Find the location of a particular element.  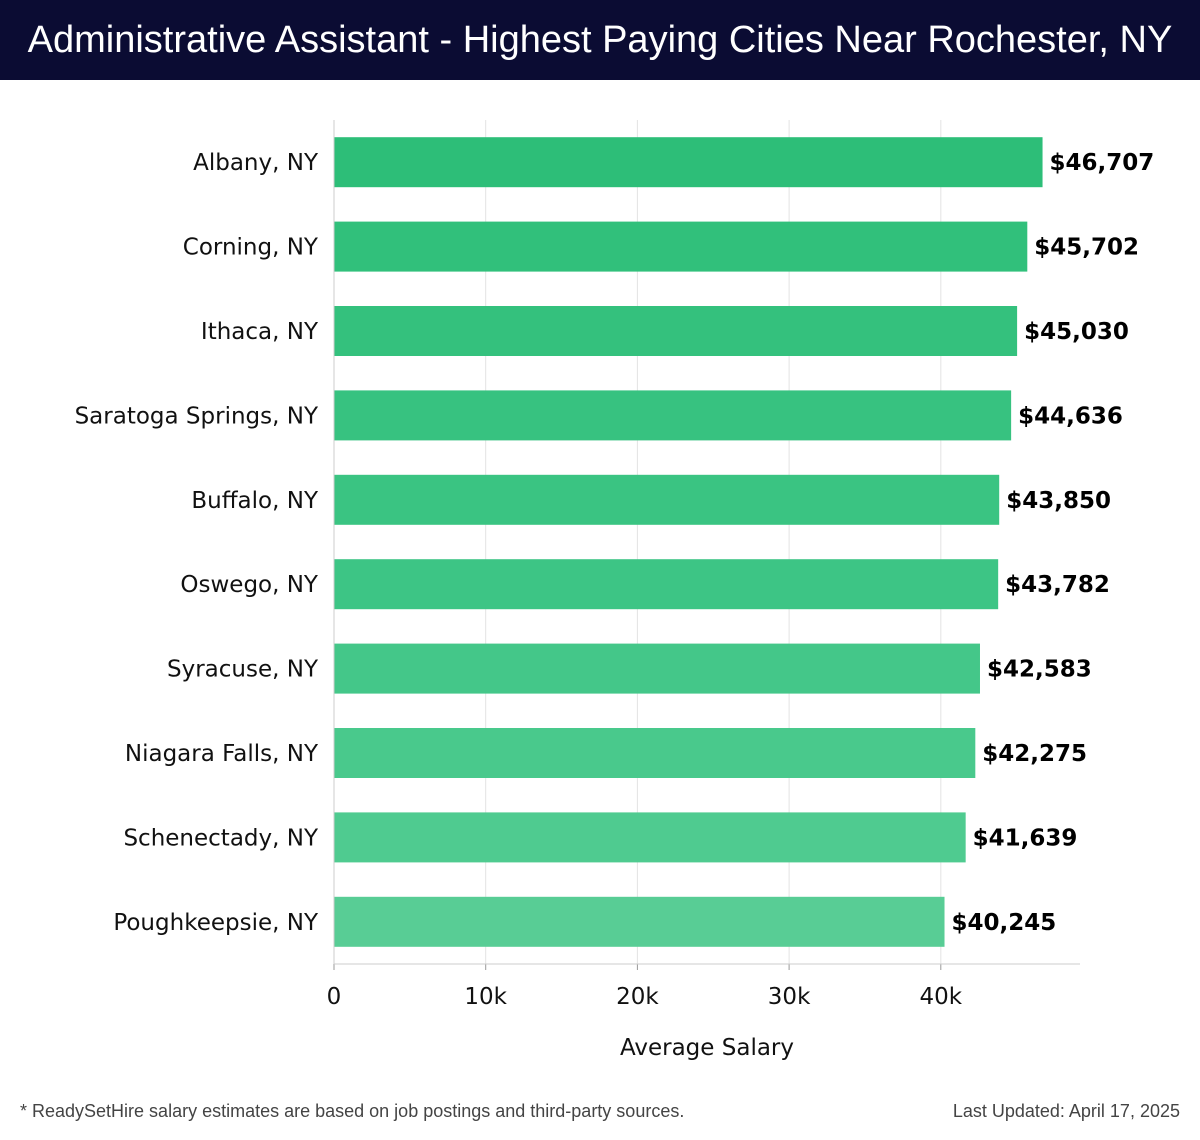

category-label: Oswego, NY is located at coordinates (249, 585).